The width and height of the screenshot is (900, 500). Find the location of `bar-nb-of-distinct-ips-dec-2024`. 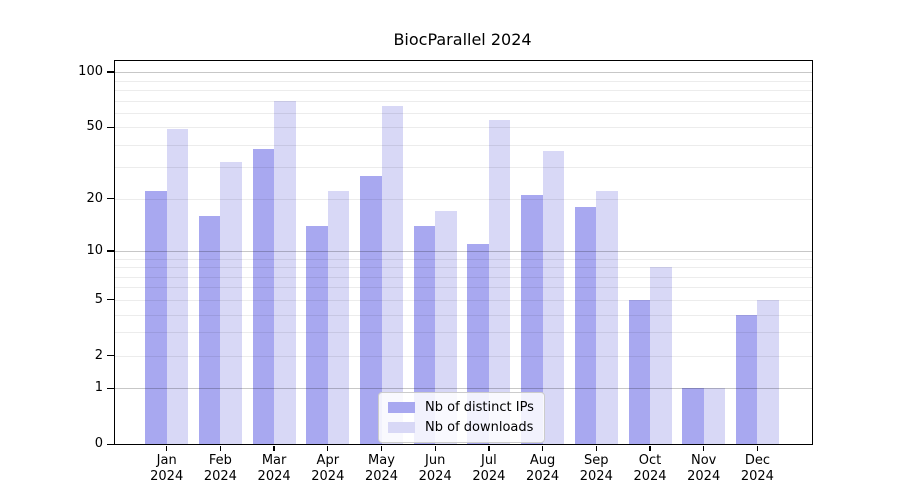

bar-nb-of-distinct-ips-dec-2024 is located at coordinates (746, 379).